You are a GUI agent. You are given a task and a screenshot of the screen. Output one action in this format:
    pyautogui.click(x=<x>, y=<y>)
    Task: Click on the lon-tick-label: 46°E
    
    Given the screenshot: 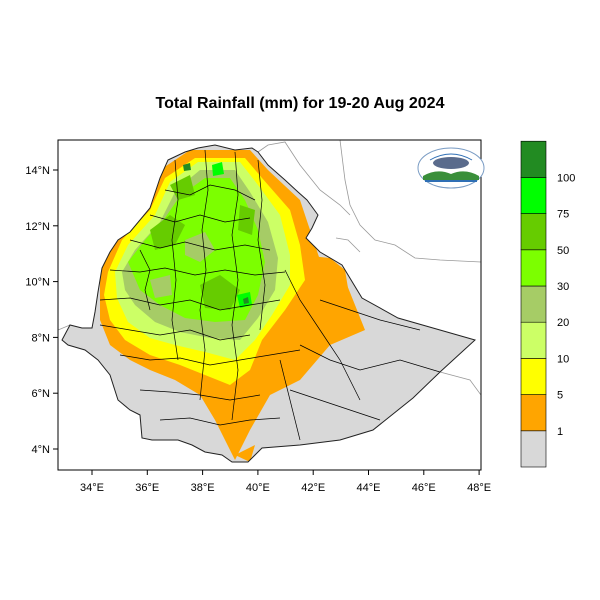 What is the action you would take?
    pyautogui.click(x=424, y=488)
    